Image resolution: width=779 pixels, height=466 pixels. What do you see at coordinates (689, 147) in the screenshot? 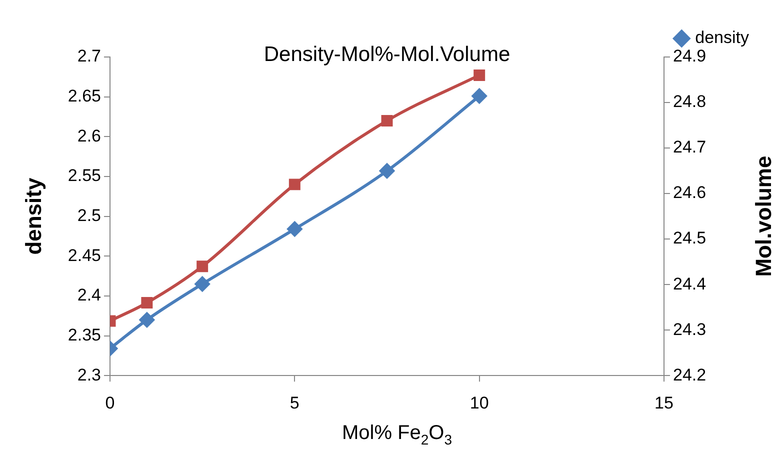
I see `y2-tick-label: 24.7` at bounding box center [689, 147].